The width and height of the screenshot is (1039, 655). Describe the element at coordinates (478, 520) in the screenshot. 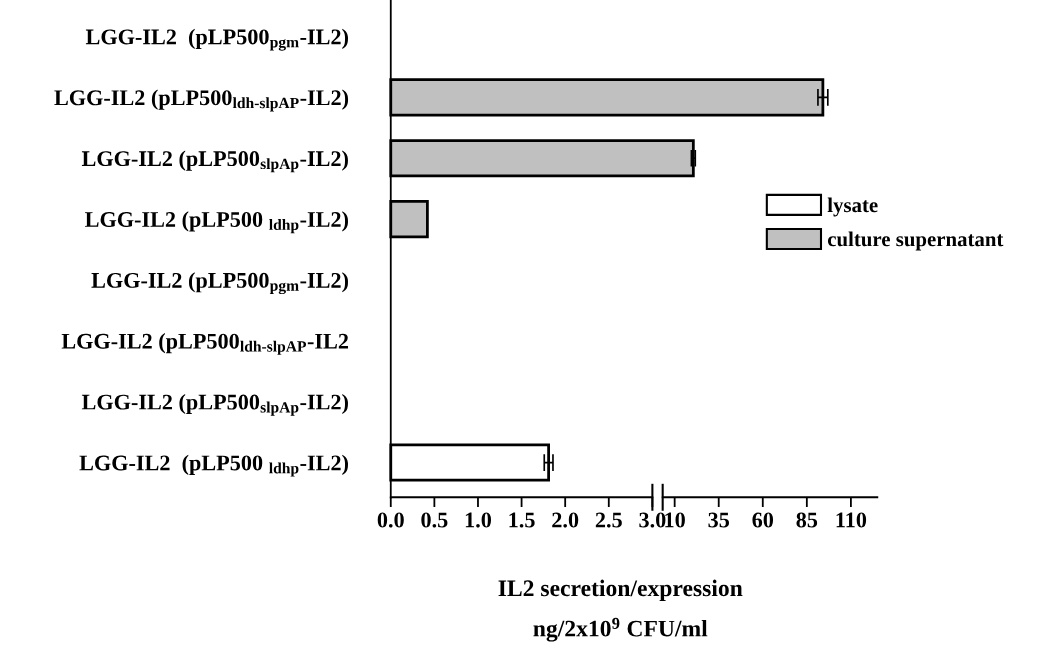

I see `x-tick-label: 1.0` at that location.